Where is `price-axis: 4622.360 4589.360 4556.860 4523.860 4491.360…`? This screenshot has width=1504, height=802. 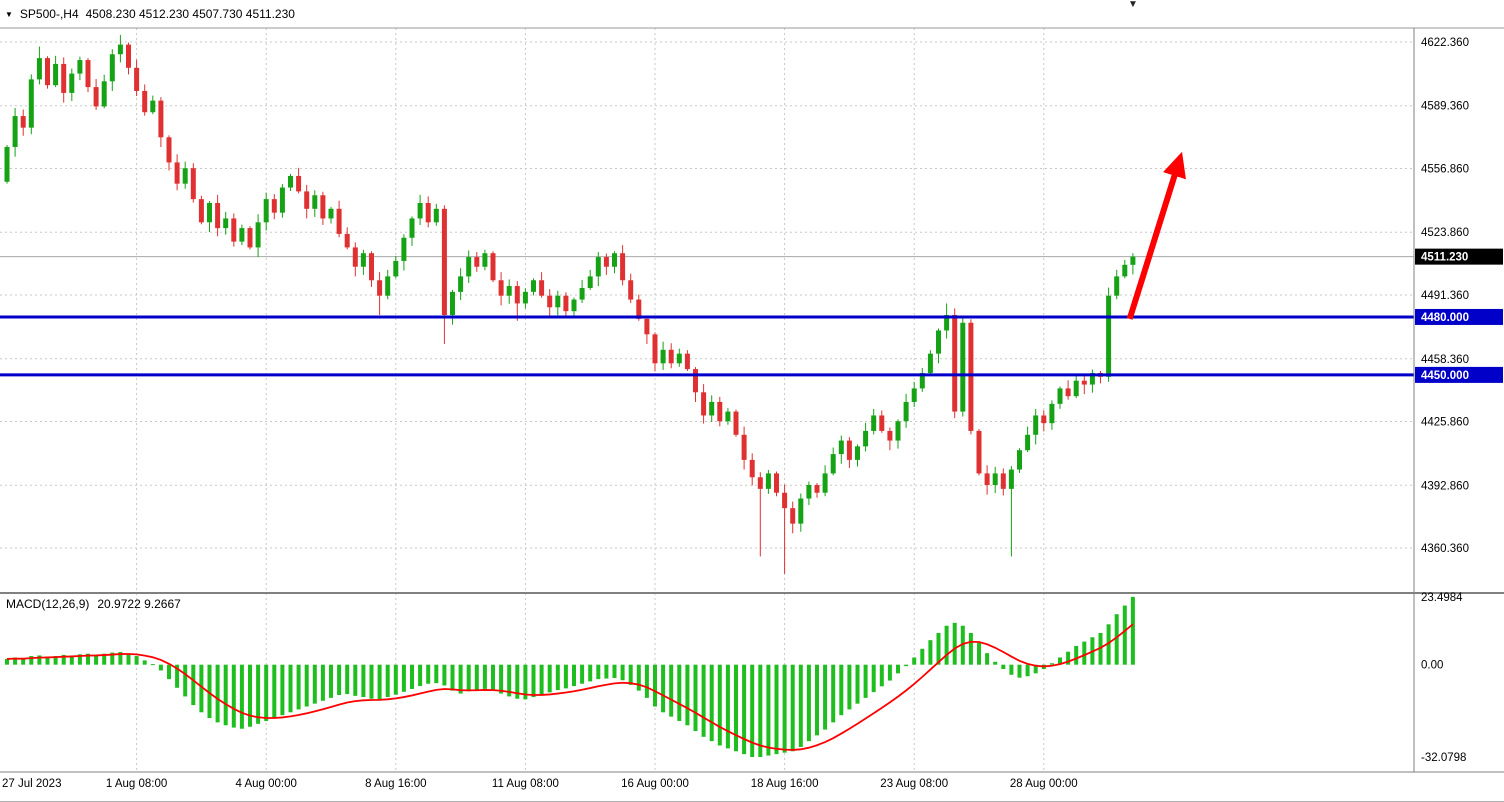
price-axis: 4622.360 4589.360 4556.860 4523.860 4491.360… is located at coordinates (1445, 296).